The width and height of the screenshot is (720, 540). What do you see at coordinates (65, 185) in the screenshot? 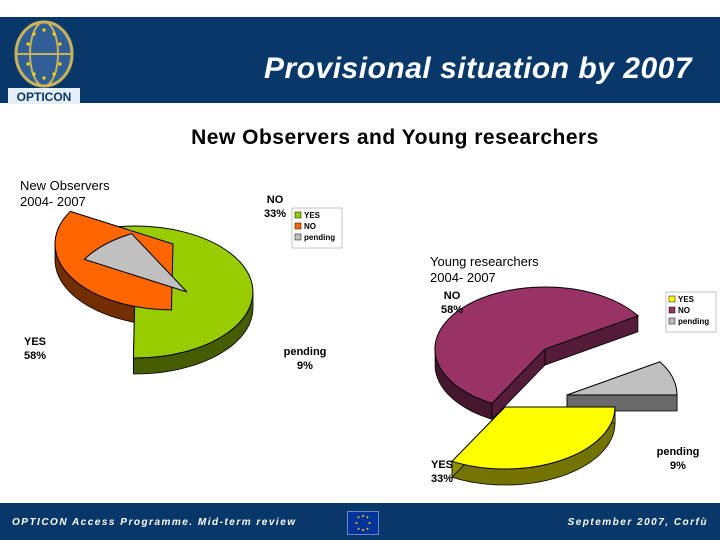
I see `chart1-title-line1: New Observers` at bounding box center [65, 185].